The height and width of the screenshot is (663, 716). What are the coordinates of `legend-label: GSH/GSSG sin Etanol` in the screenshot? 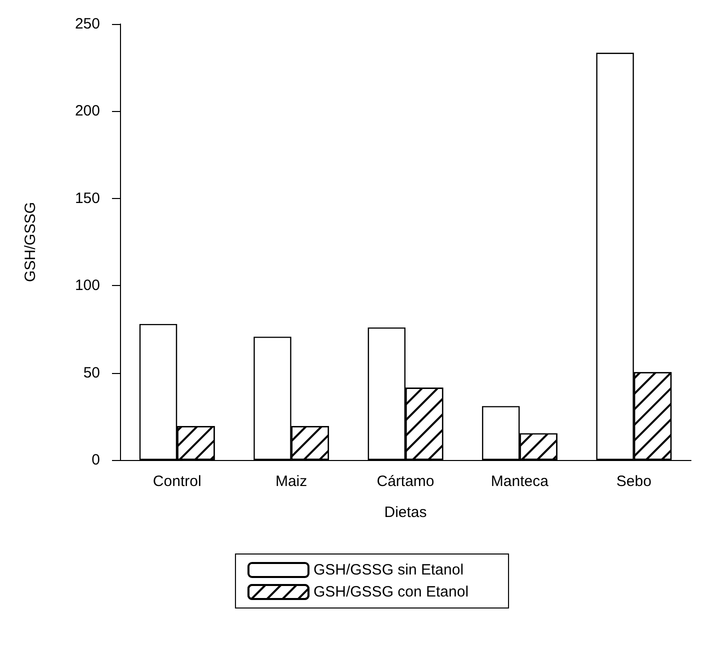 It's located at (388, 570).